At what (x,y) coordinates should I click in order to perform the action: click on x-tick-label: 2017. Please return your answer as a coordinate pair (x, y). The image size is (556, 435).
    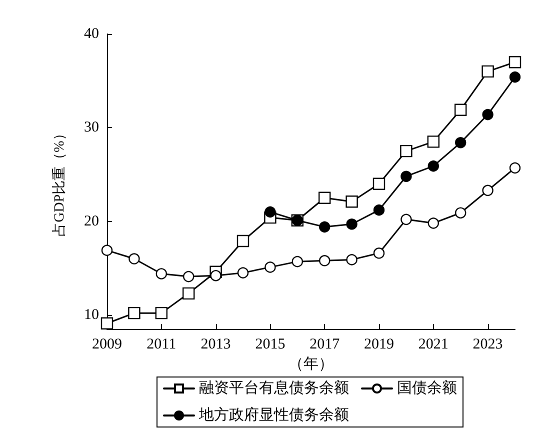
    Looking at the image, I should click on (325, 344).